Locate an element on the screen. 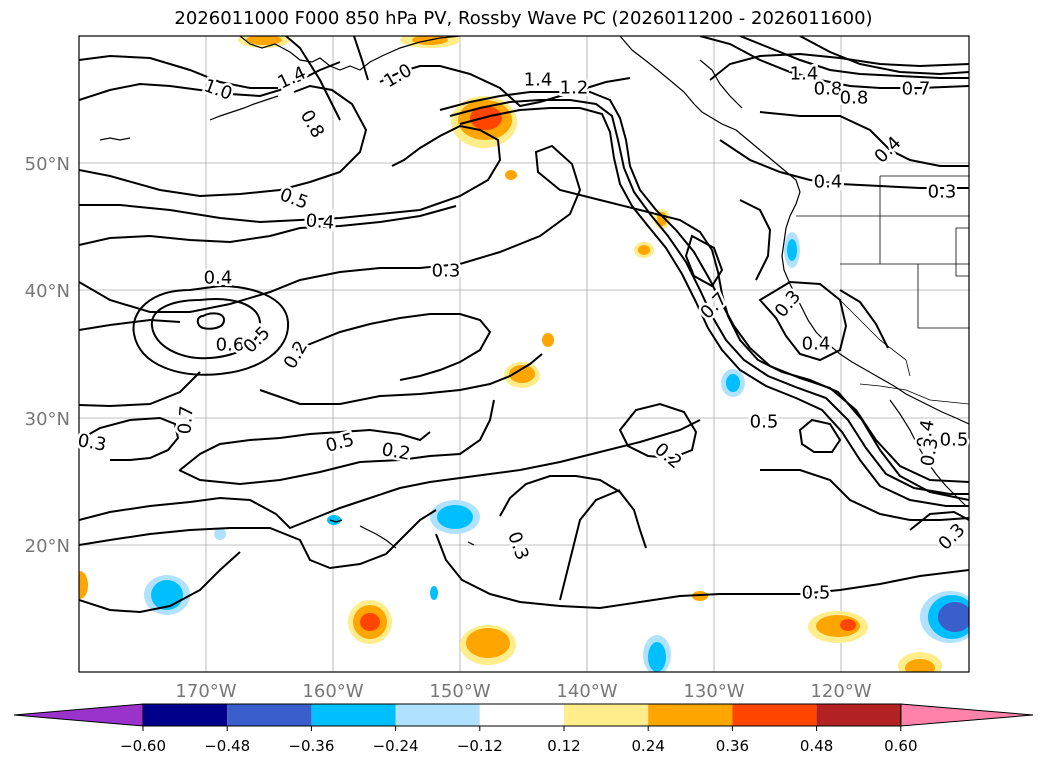 The image size is (1047, 765). lon-label: 130°W is located at coordinates (713, 691).